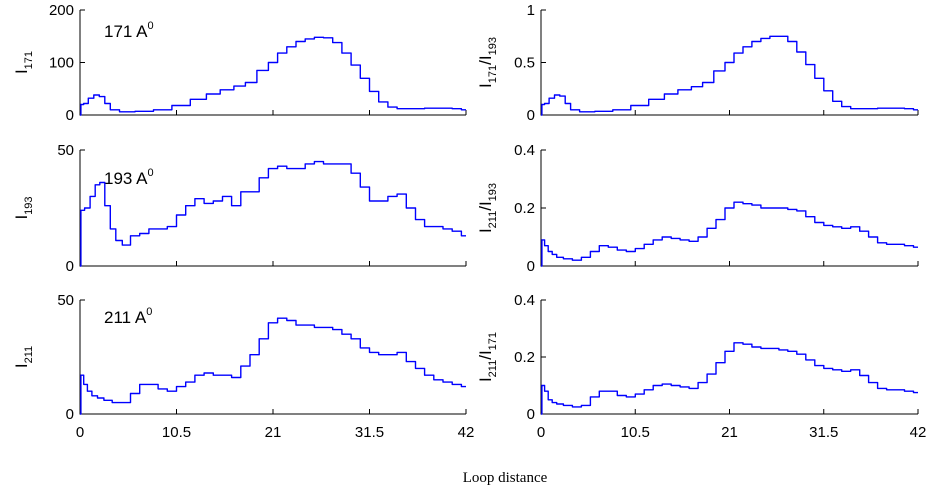 The width and height of the screenshot is (937, 491). Describe the element at coordinates (505, 478) in the screenshot. I see `x-axis-label: Loop distance` at that location.